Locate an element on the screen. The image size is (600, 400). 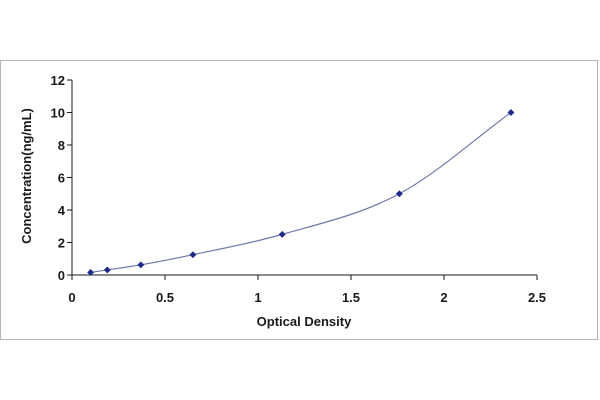
y-tick-label: 0 is located at coordinates (61, 275).